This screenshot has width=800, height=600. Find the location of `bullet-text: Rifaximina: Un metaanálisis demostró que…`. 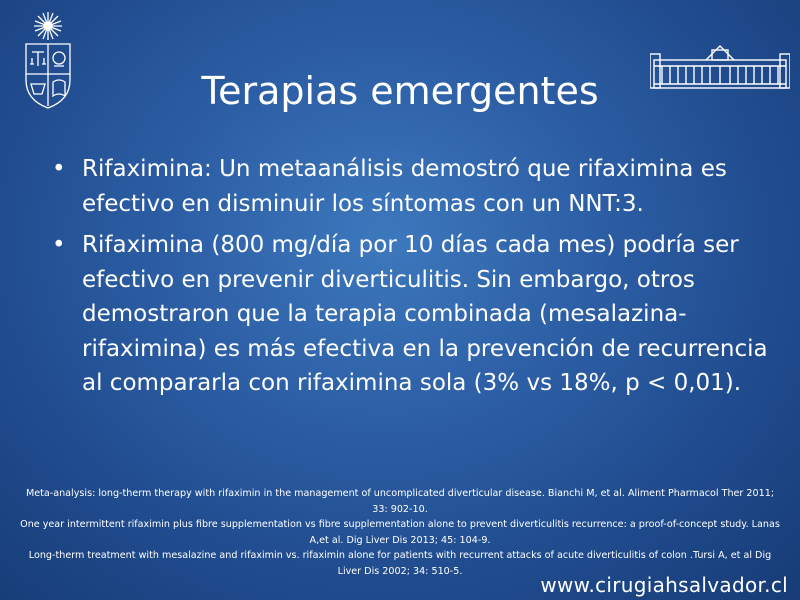

bullet-text: Rifaximina: Un metaanálisis demostró que… is located at coordinates (404, 186).